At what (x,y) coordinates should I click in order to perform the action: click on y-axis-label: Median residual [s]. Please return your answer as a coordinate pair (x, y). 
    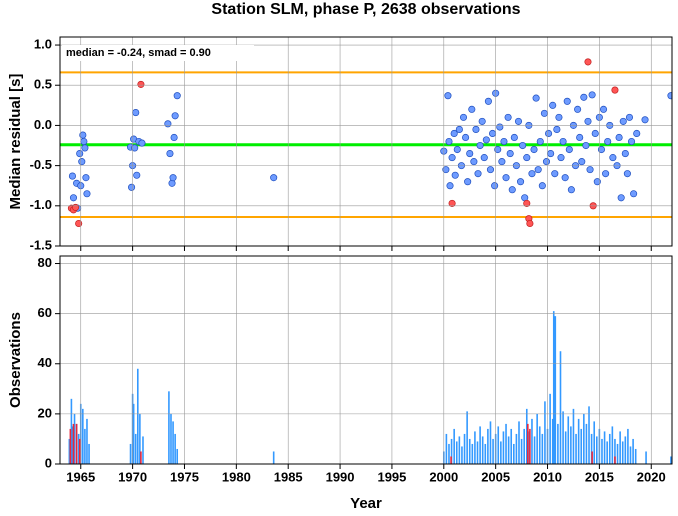
    Looking at the image, I should click on (15, 142).